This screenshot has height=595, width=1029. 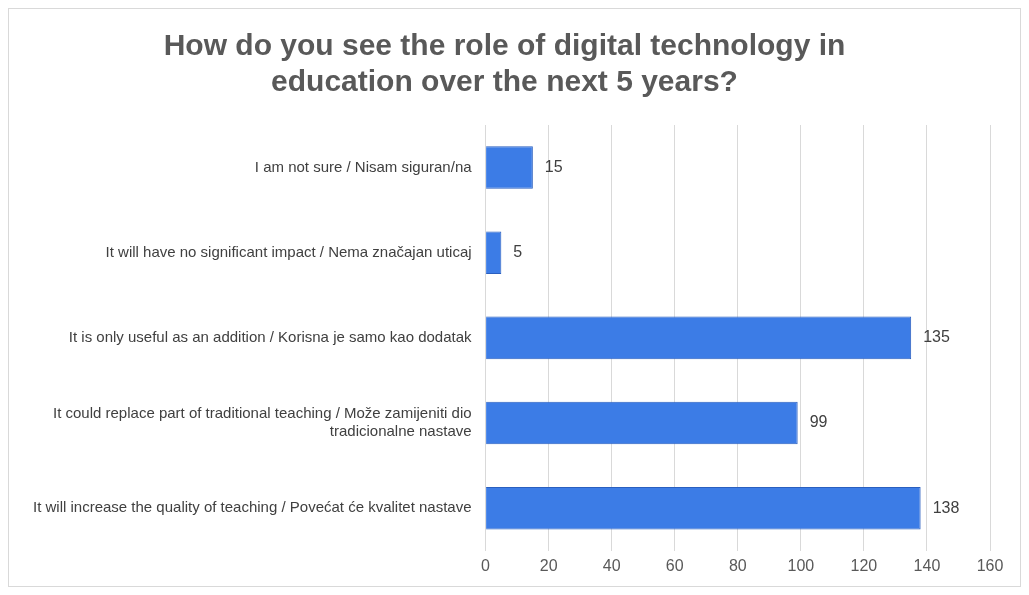 I want to click on y-tick-label: It could replace part of traditional teaching / Može zamijeniti dio tradicionalne nastave, so click(x=262, y=422).